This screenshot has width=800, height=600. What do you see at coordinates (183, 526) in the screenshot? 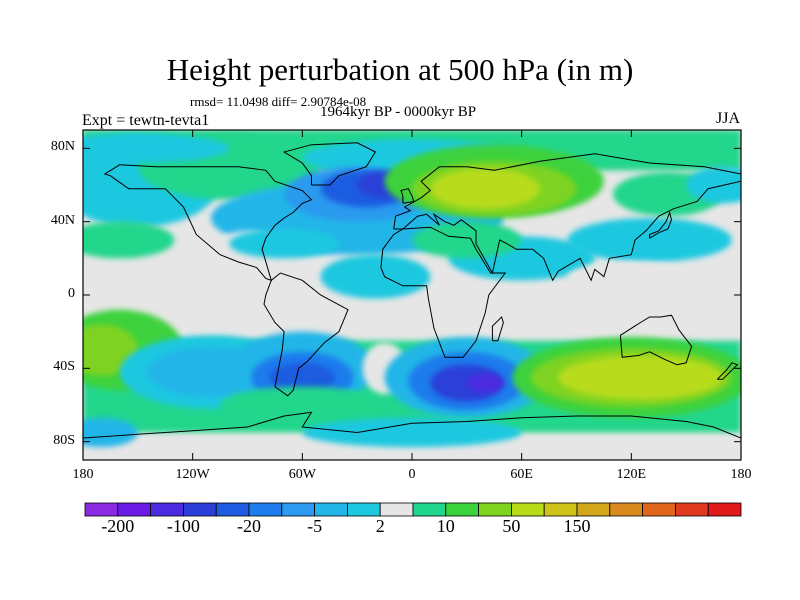
I see `colorbar-label: -100` at bounding box center [183, 526].